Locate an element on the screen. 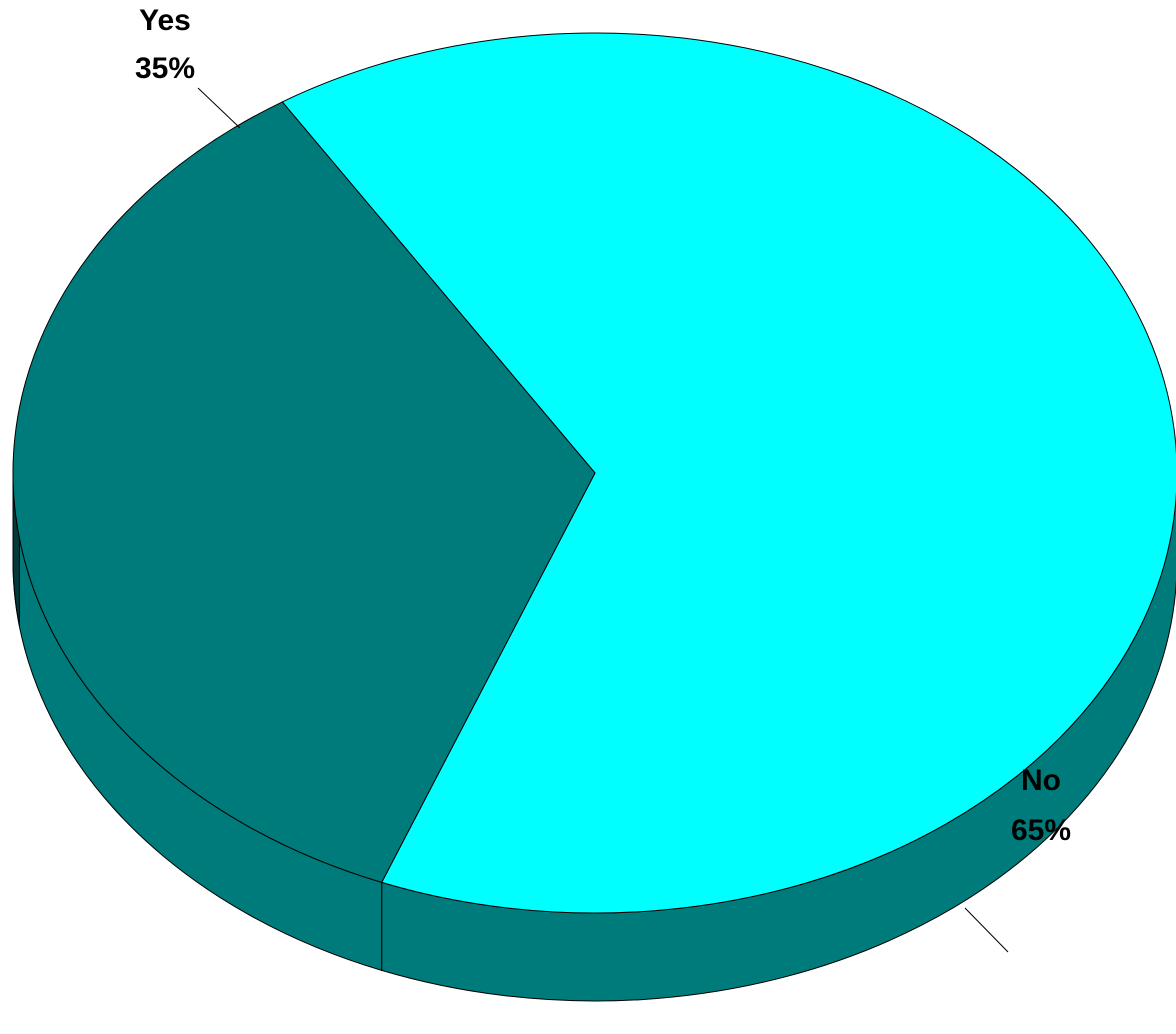 This screenshot has width=1176, height=1034. leader-line-no is located at coordinates (986, 930).